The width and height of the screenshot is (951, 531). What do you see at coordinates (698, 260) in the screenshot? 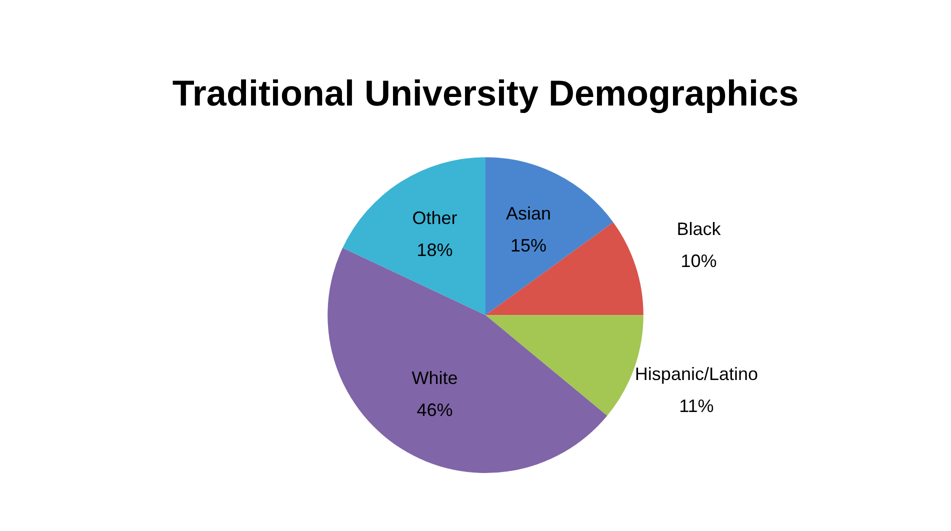
I see `data-label: 10%` at bounding box center [698, 260].